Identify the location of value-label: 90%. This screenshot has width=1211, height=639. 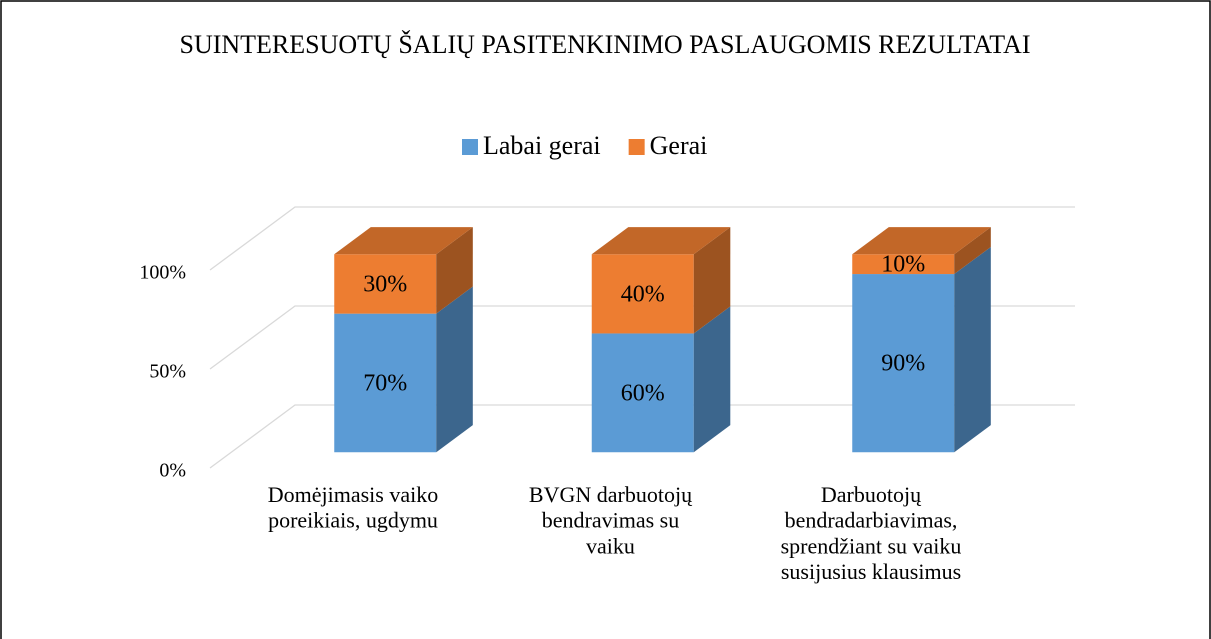
(903, 364).